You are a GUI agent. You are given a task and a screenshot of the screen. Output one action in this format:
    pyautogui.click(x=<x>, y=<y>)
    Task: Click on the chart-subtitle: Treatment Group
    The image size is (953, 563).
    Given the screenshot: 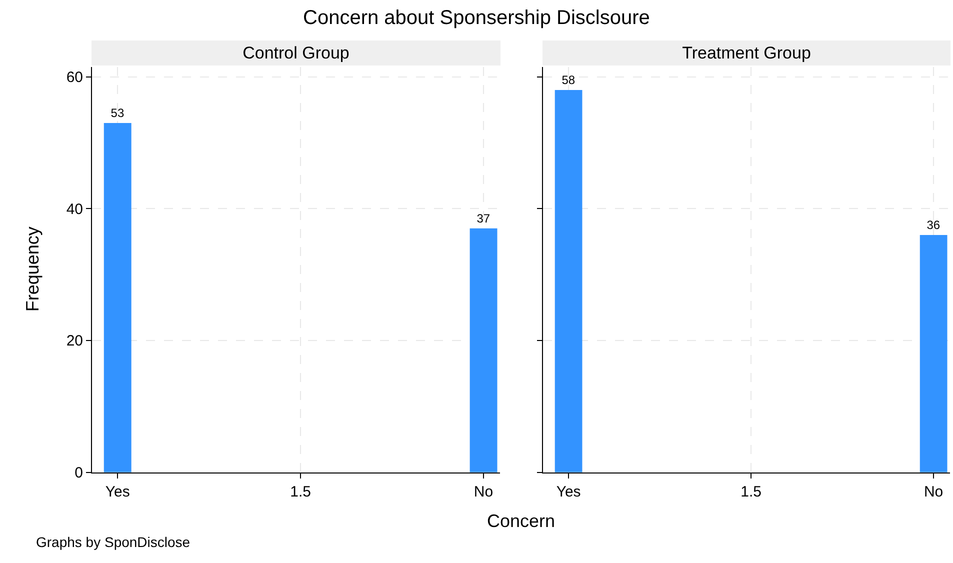 What is the action you would take?
    pyautogui.click(x=746, y=53)
    